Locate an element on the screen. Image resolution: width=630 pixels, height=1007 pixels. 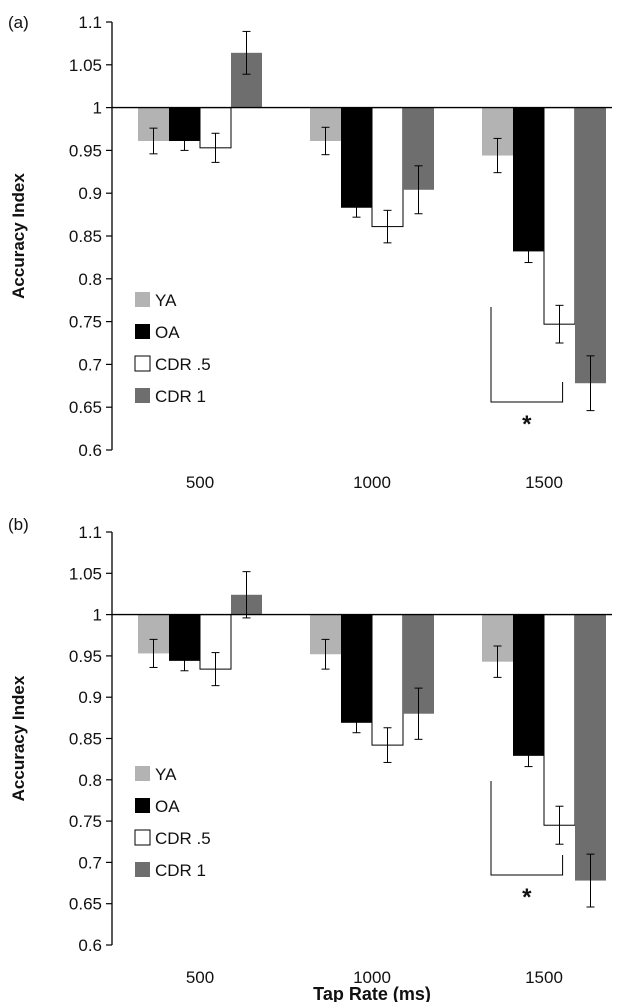
panel-label: (a) is located at coordinates (18, 22).